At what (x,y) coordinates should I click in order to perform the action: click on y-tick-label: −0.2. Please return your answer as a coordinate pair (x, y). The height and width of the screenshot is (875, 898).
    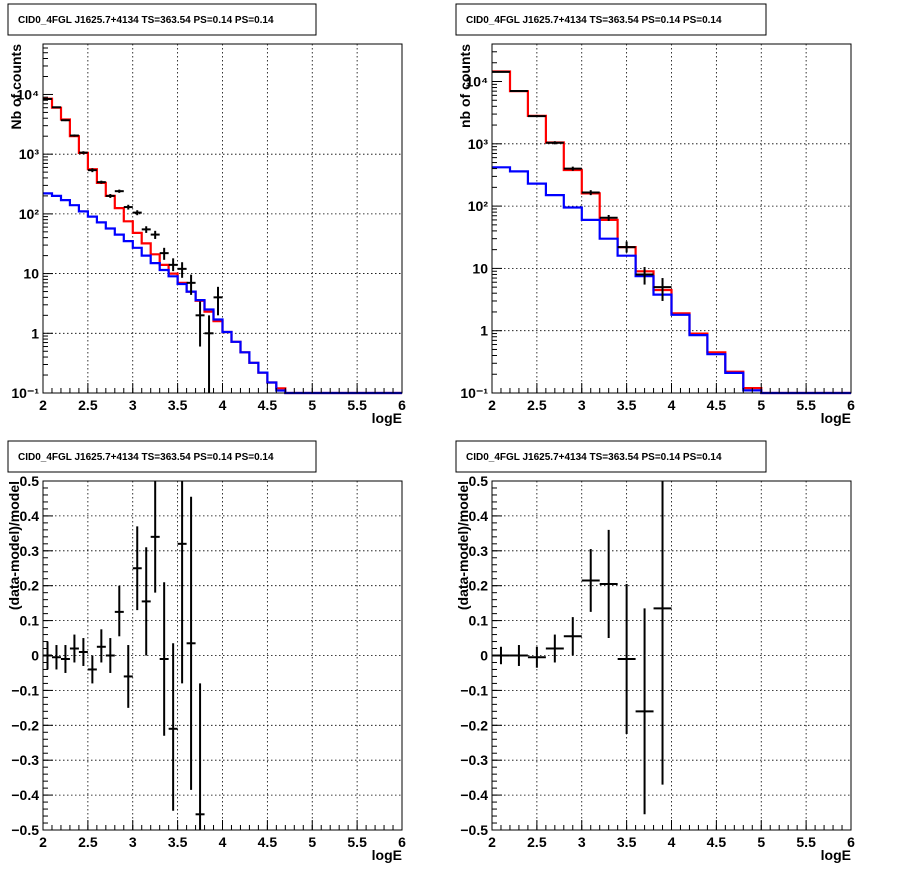
    Looking at the image, I should click on (474, 725).